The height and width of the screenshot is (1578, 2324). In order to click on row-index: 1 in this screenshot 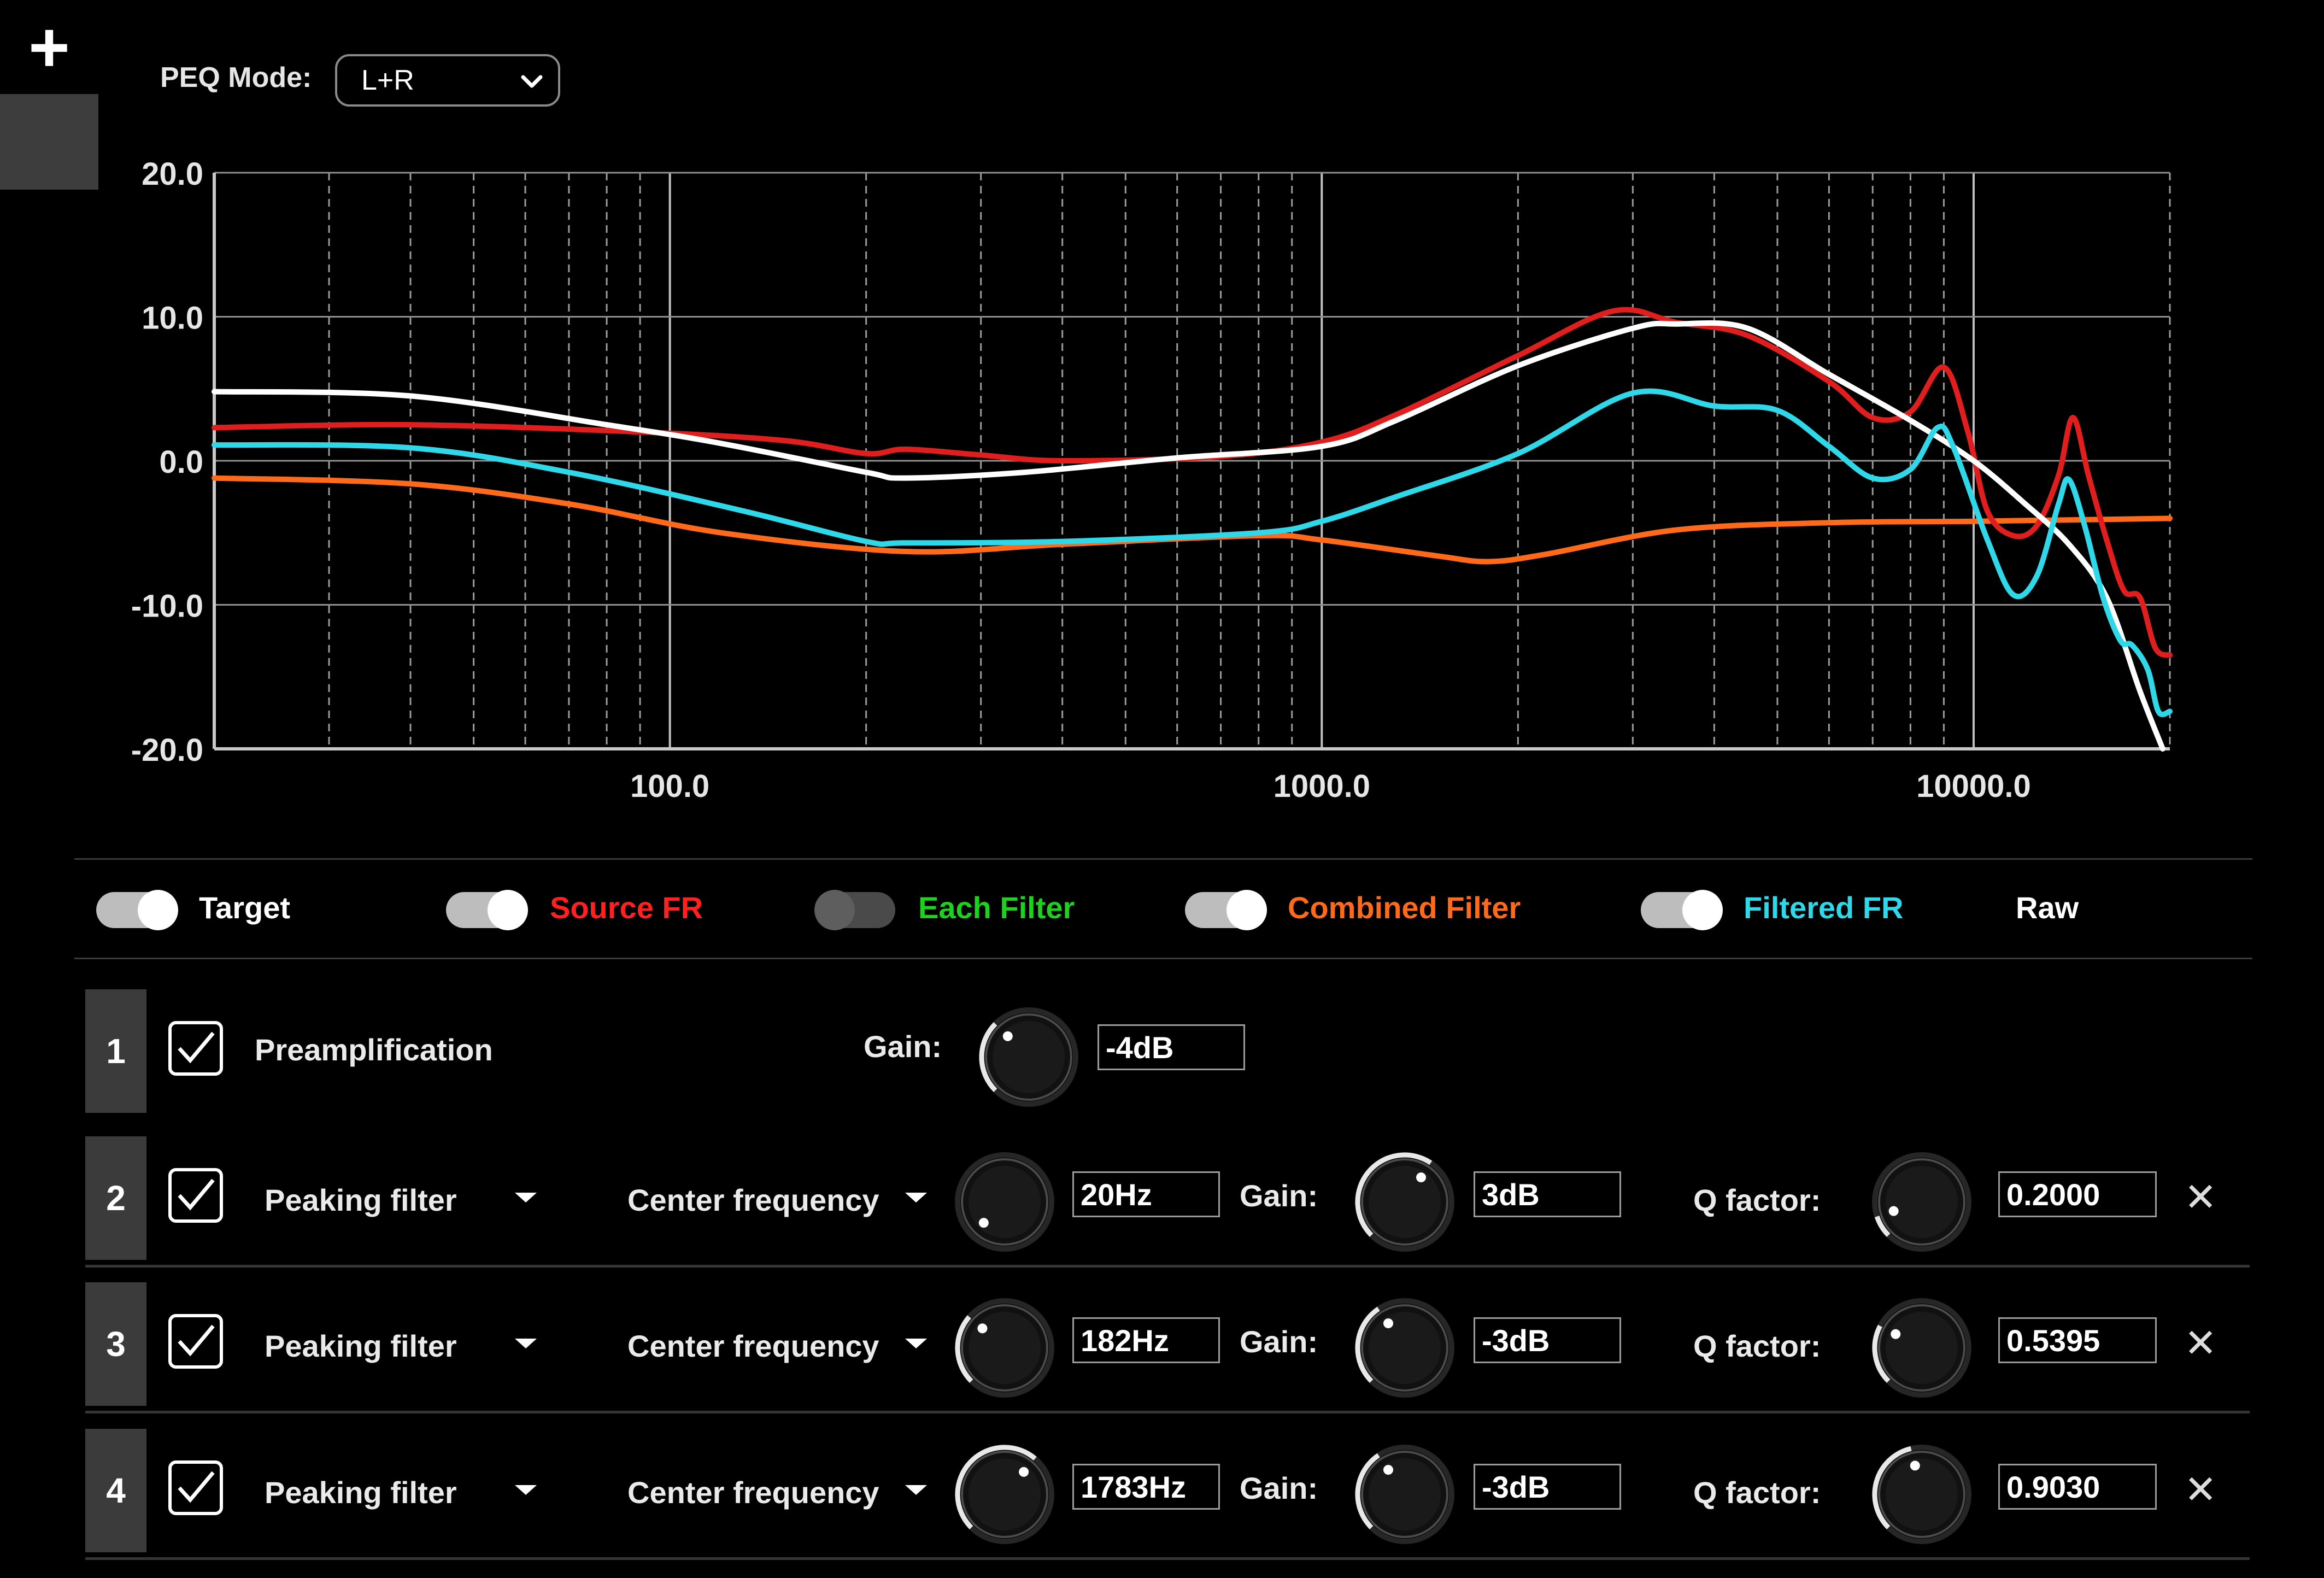, I will do `click(115, 1051)`.